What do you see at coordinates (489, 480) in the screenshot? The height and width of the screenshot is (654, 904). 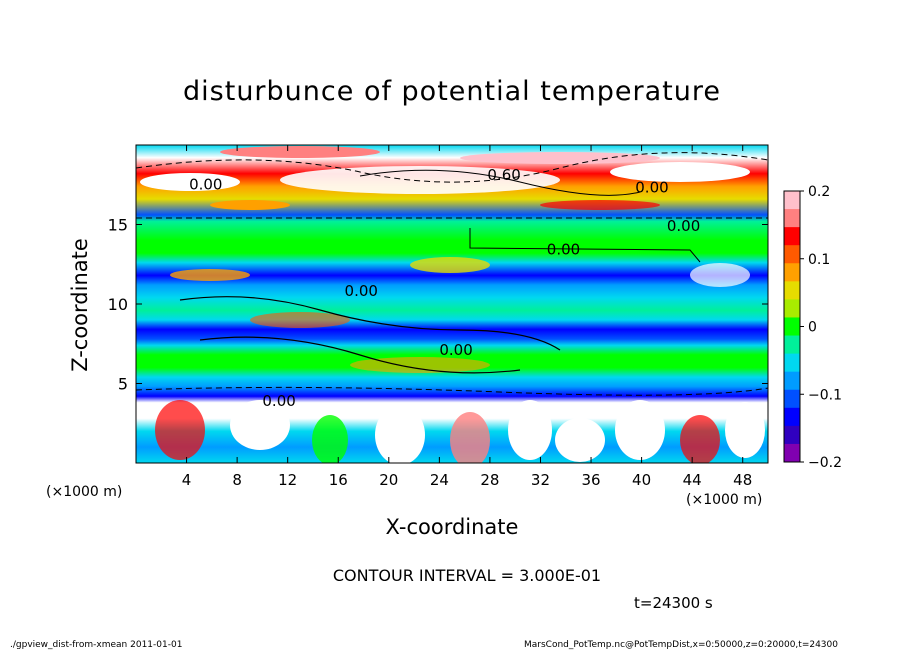 I see `x-tick-label: 28` at bounding box center [489, 480].